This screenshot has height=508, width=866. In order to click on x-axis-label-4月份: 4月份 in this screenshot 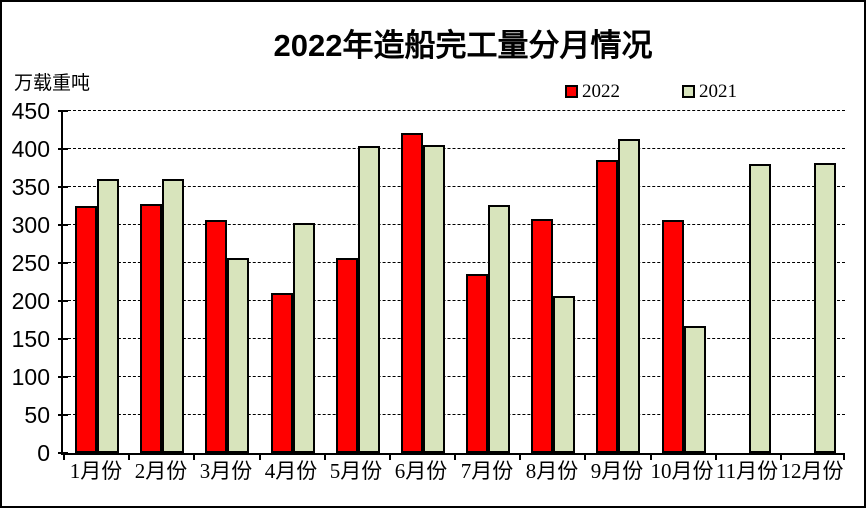, I will do `click(291, 471)`.